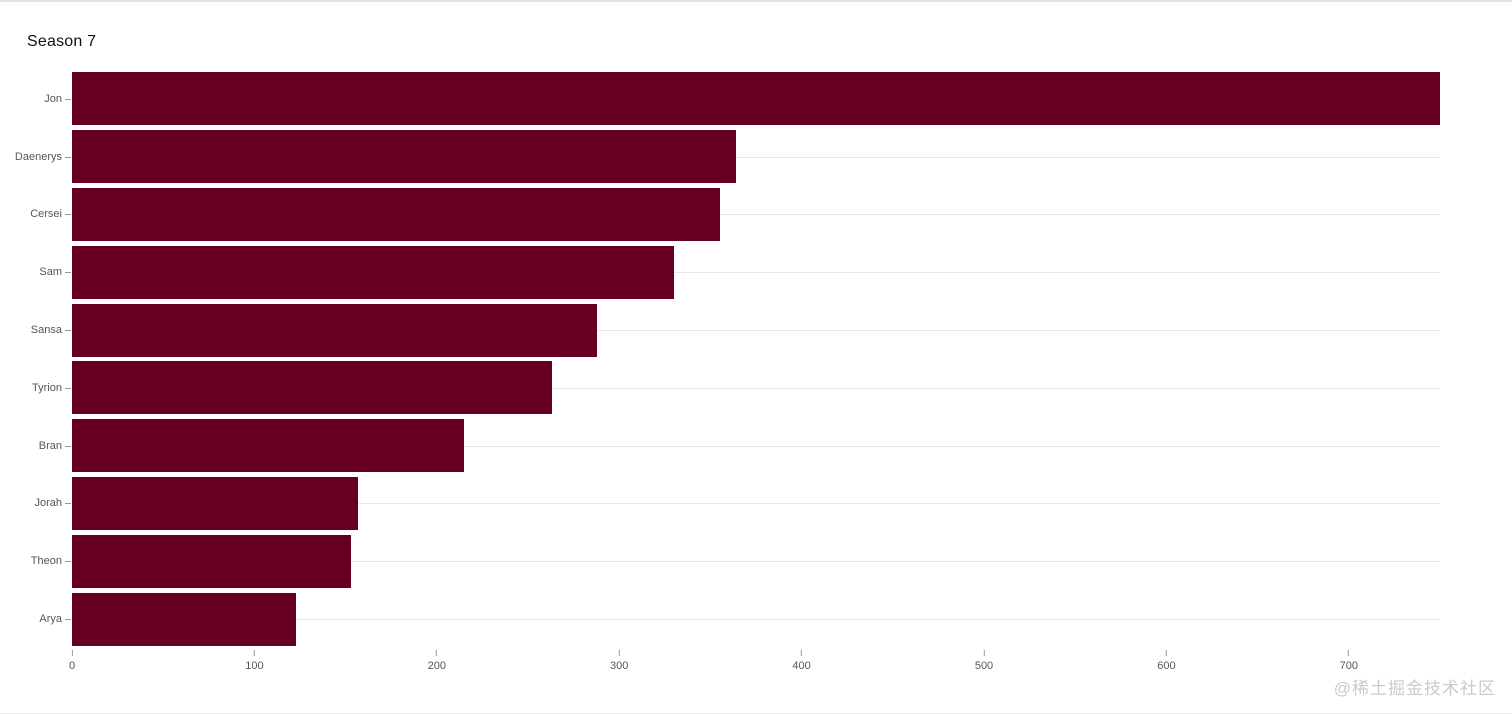 Image resolution: width=1512 pixels, height=714 pixels. I want to click on x-tick-600: 600, so click(1166, 660).